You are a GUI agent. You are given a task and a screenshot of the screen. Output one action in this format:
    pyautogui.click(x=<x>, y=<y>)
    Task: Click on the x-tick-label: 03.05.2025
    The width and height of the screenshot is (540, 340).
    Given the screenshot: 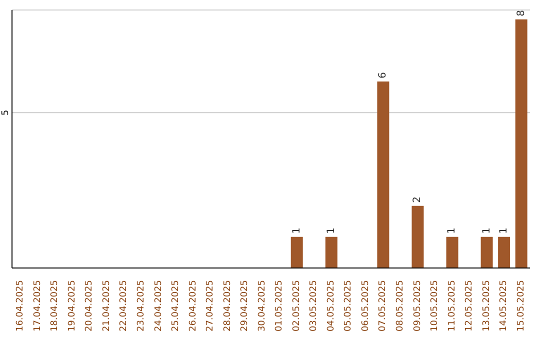 What is the action you would take?
    pyautogui.click(x=314, y=306)
    